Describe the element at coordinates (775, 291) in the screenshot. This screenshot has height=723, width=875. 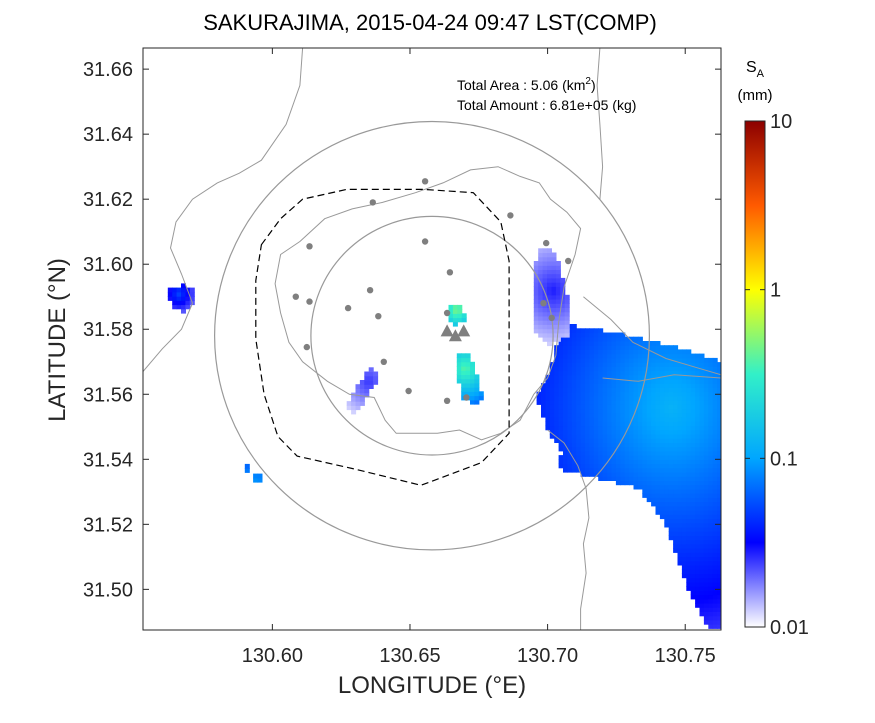
I see `colorbar-tick-label: 1` at that location.